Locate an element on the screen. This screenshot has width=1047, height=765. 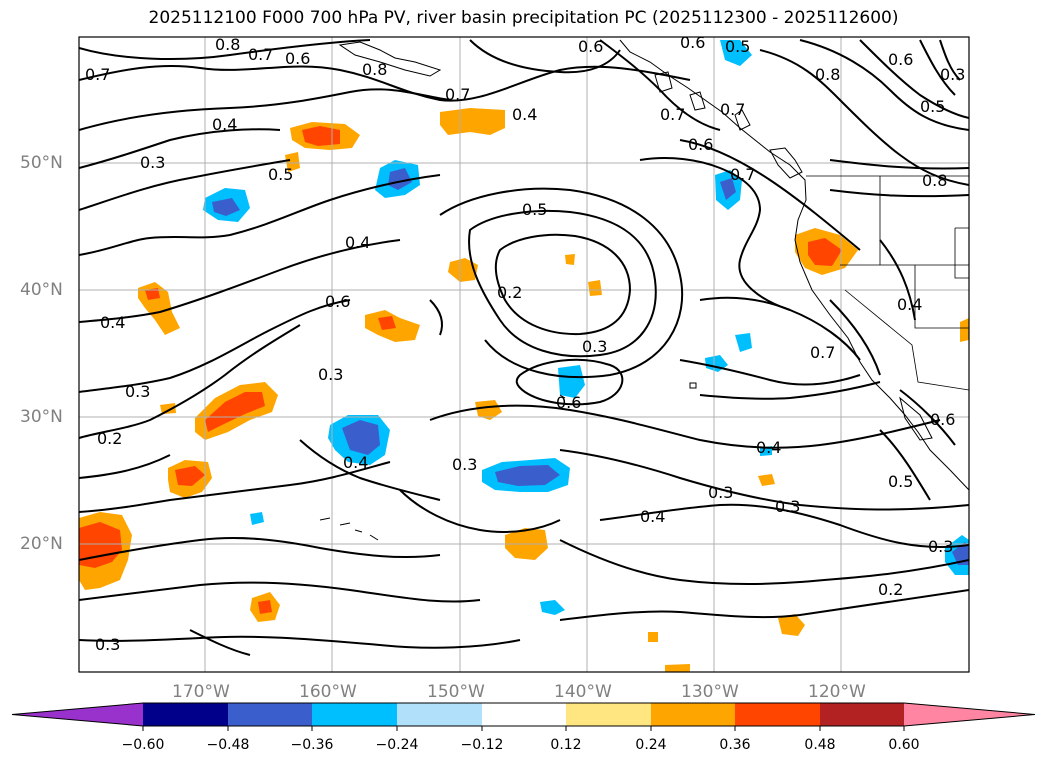
colorbar-tick-label: −0.60 is located at coordinates (143, 745).